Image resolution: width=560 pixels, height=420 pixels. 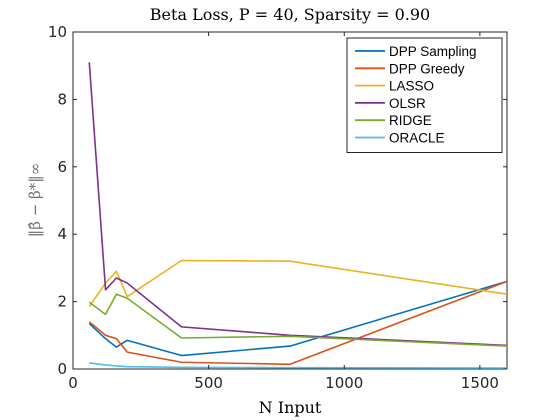 What do you see at coordinates (62, 369) in the screenshot?
I see `y-tick-label: 0` at bounding box center [62, 369].